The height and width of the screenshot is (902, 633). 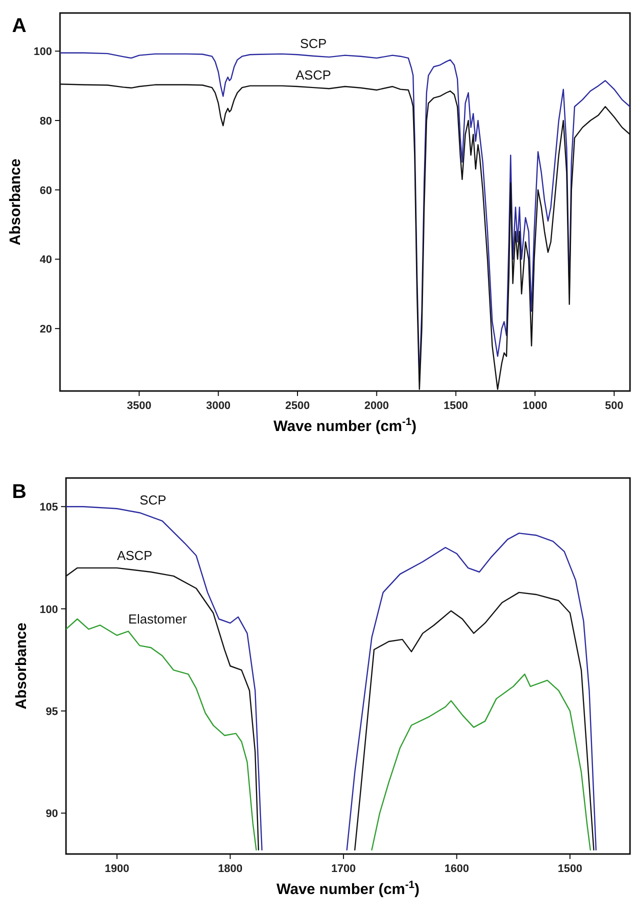 I want to click on chart-title: A, so click(x=19, y=26).